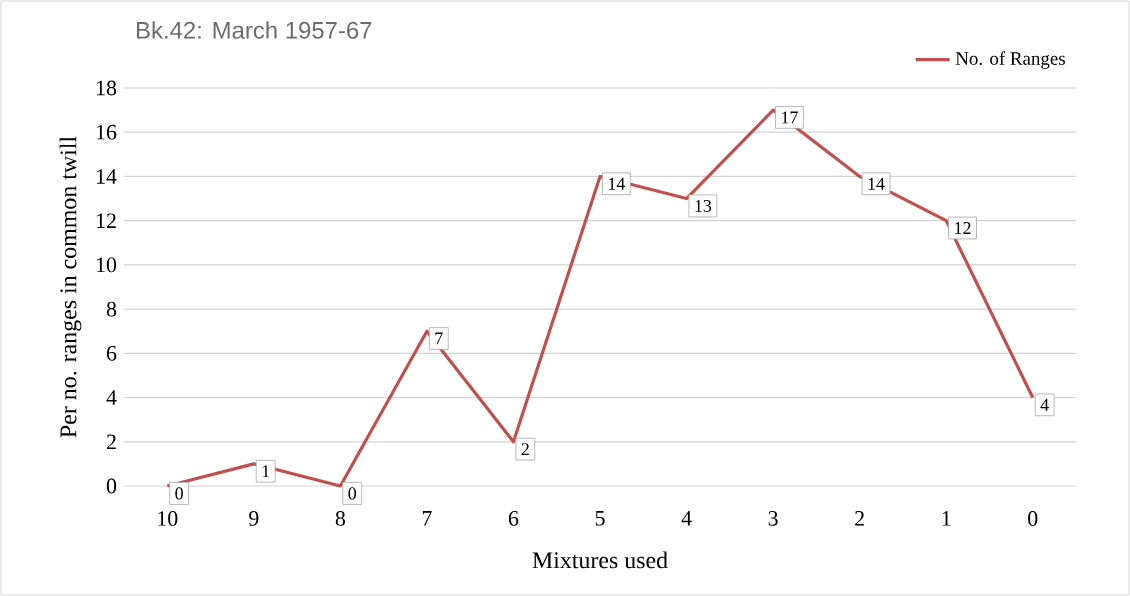 The height and width of the screenshot is (596, 1130). I want to click on x-tick-label: 5, so click(600, 518).